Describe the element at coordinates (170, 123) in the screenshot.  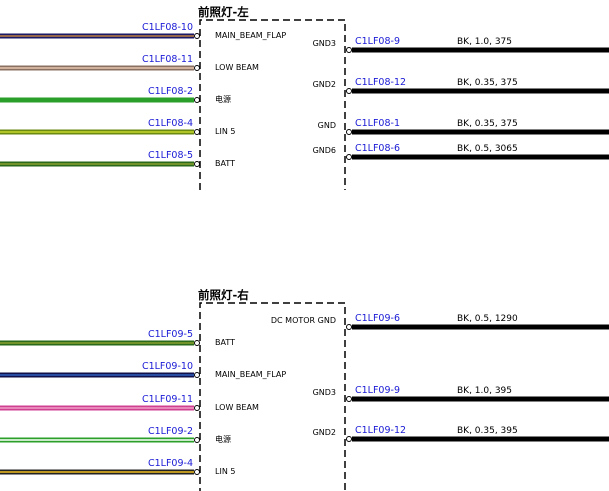
I see `wire-id: C1LF08-4` at that location.